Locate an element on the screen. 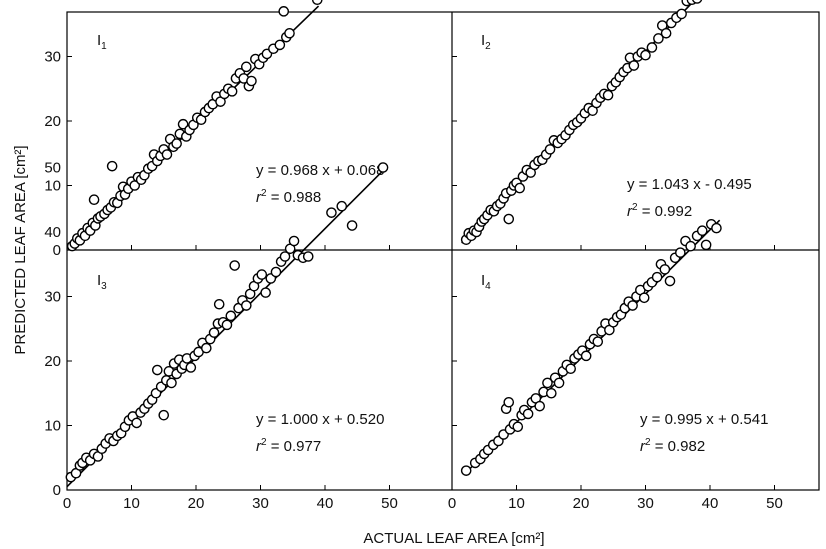  panel-label: I4 is located at coordinates (486, 282).